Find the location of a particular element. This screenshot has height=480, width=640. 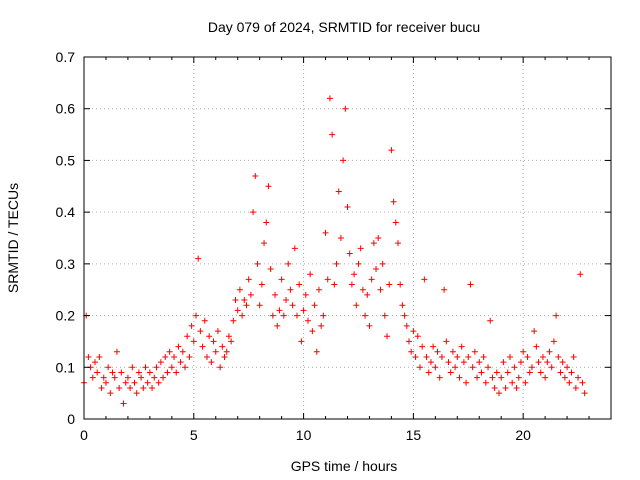

y-tick-label: 0.1 is located at coordinates (66, 367).